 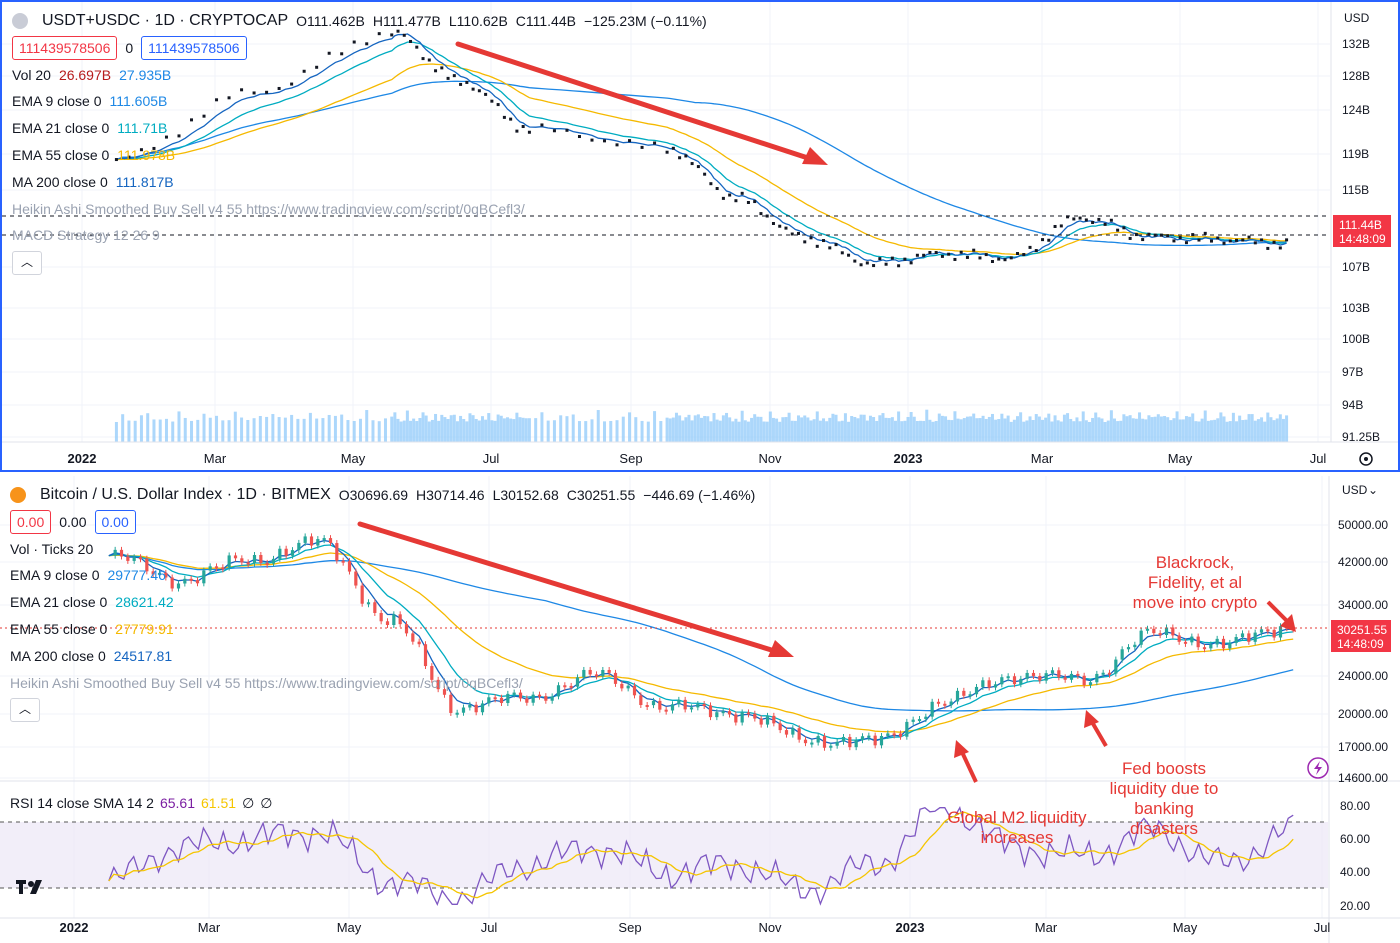 I want to click on rsi-label: RSI 14 close SMA 14 2, so click(x=82, y=803).